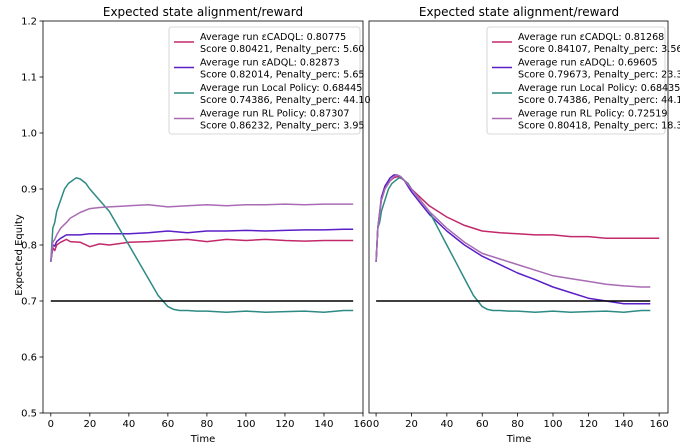 The image size is (680, 444). Describe the element at coordinates (270, 63) in the screenshot. I see `left-legend-label-1: Average run εADQL: 0.82873` at that location.